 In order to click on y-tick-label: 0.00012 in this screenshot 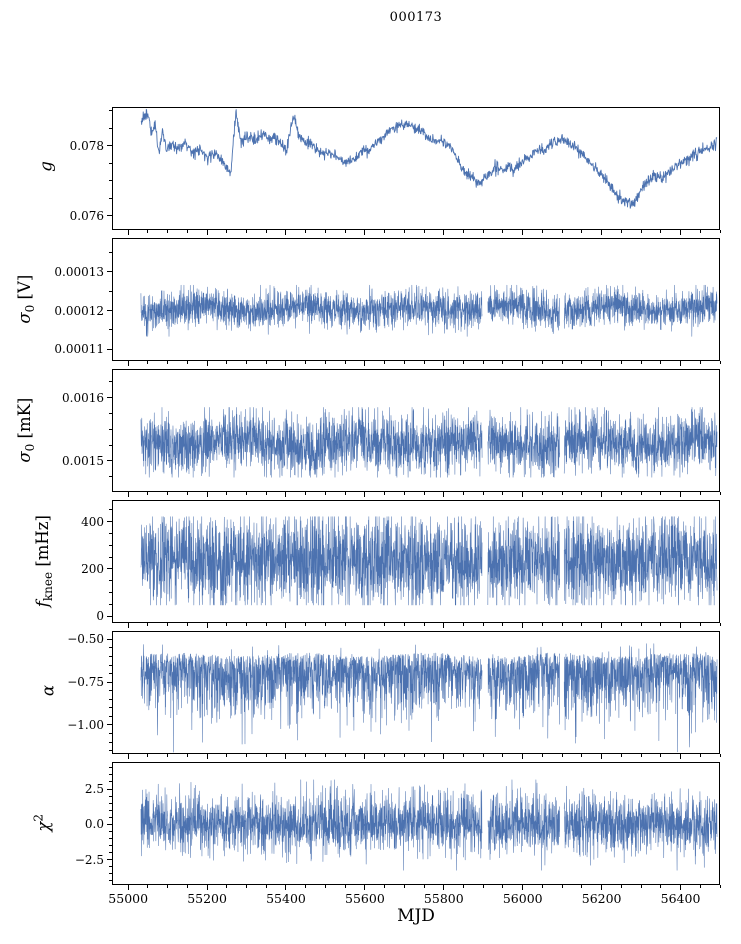, I will do `click(79, 310)`.